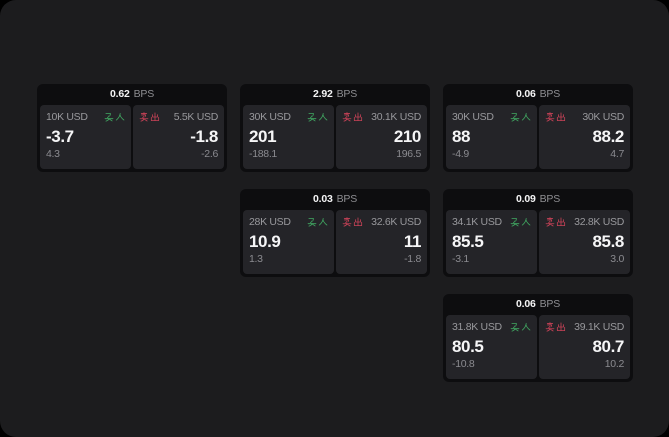 Image resolution: width=669 pixels, height=437 pixels. I want to click on buy-tile-header: 31.8K USD, so click(491, 327).